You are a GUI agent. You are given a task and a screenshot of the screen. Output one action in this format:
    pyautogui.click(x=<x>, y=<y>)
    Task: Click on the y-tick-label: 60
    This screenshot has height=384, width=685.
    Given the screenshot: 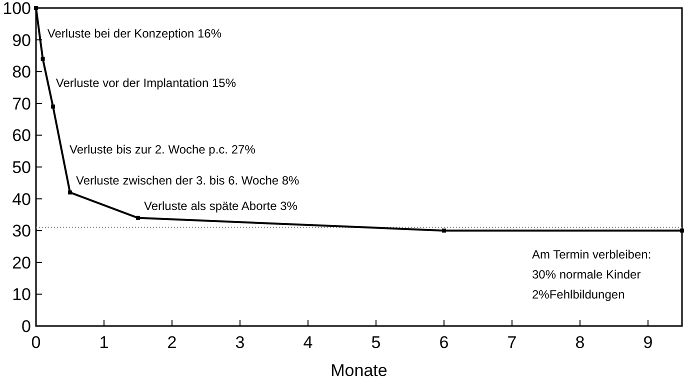 What is the action you would take?
    pyautogui.click(x=21, y=136)
    